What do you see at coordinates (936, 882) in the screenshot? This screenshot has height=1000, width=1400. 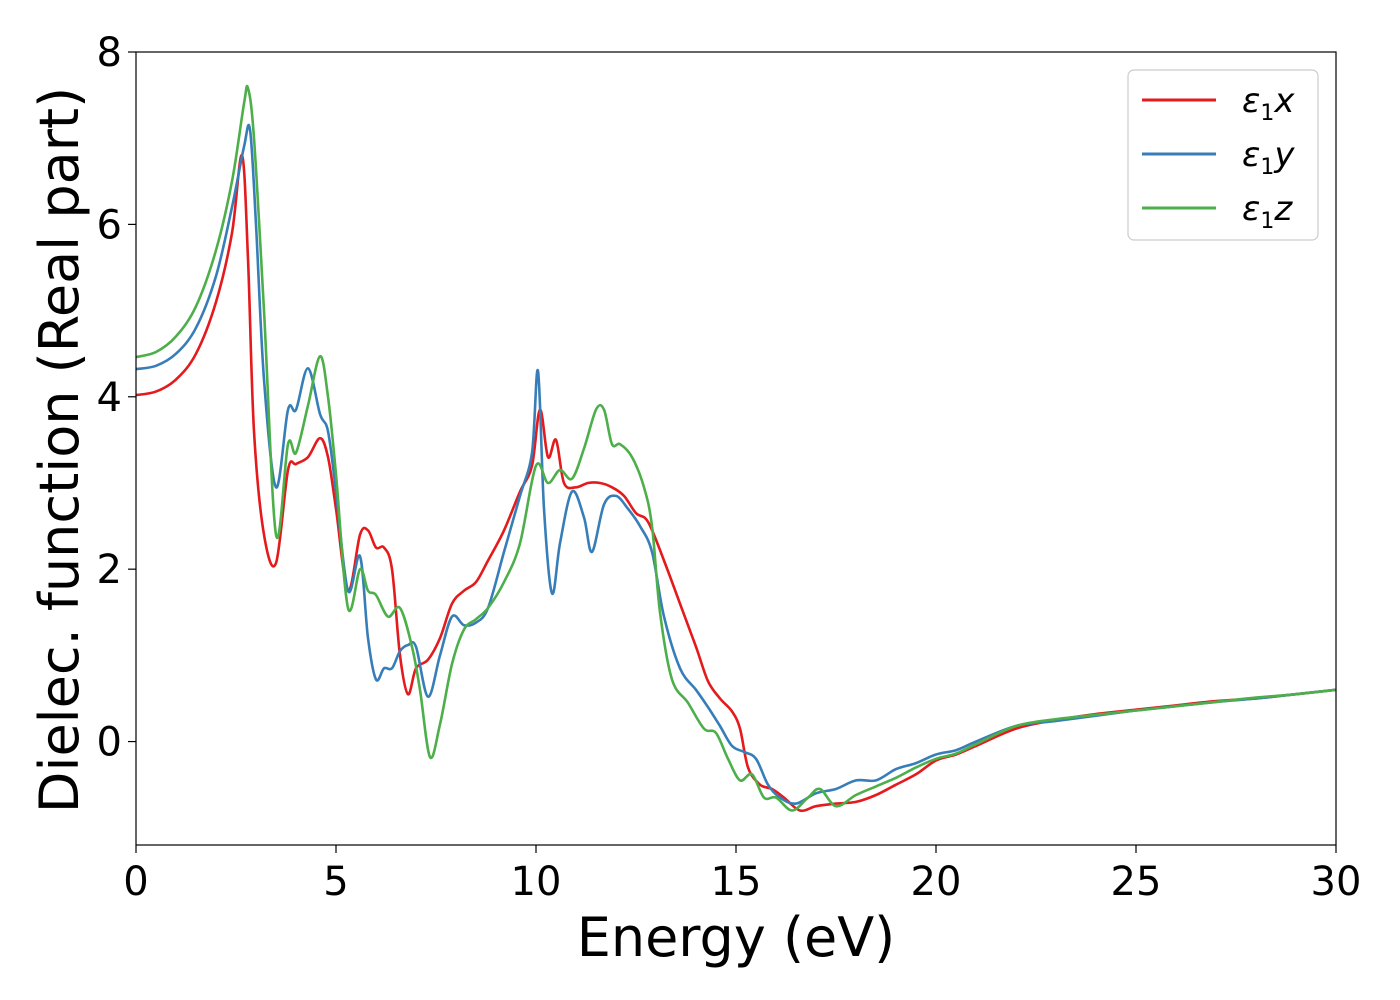 I see `x-tick-label: 20` at bounding box center [936, 882].